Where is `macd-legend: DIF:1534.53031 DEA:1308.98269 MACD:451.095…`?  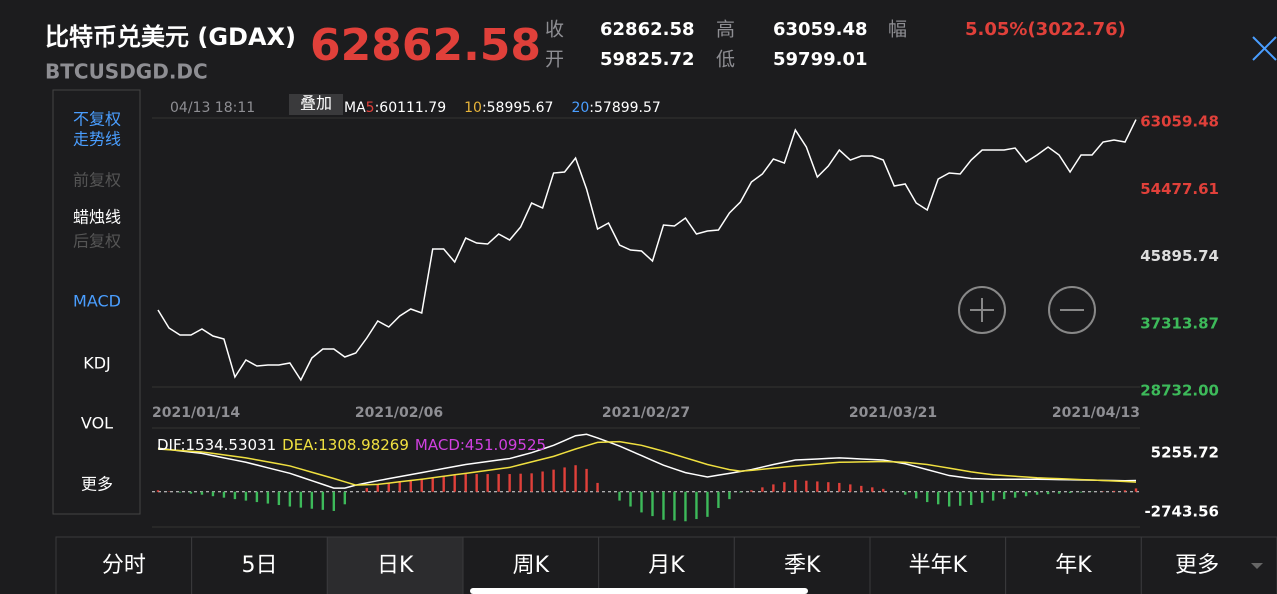
macd-legend: DIF:1534.53031 DEA:1308.98269 MACD:451.095… is located at coordinates (351, 445).